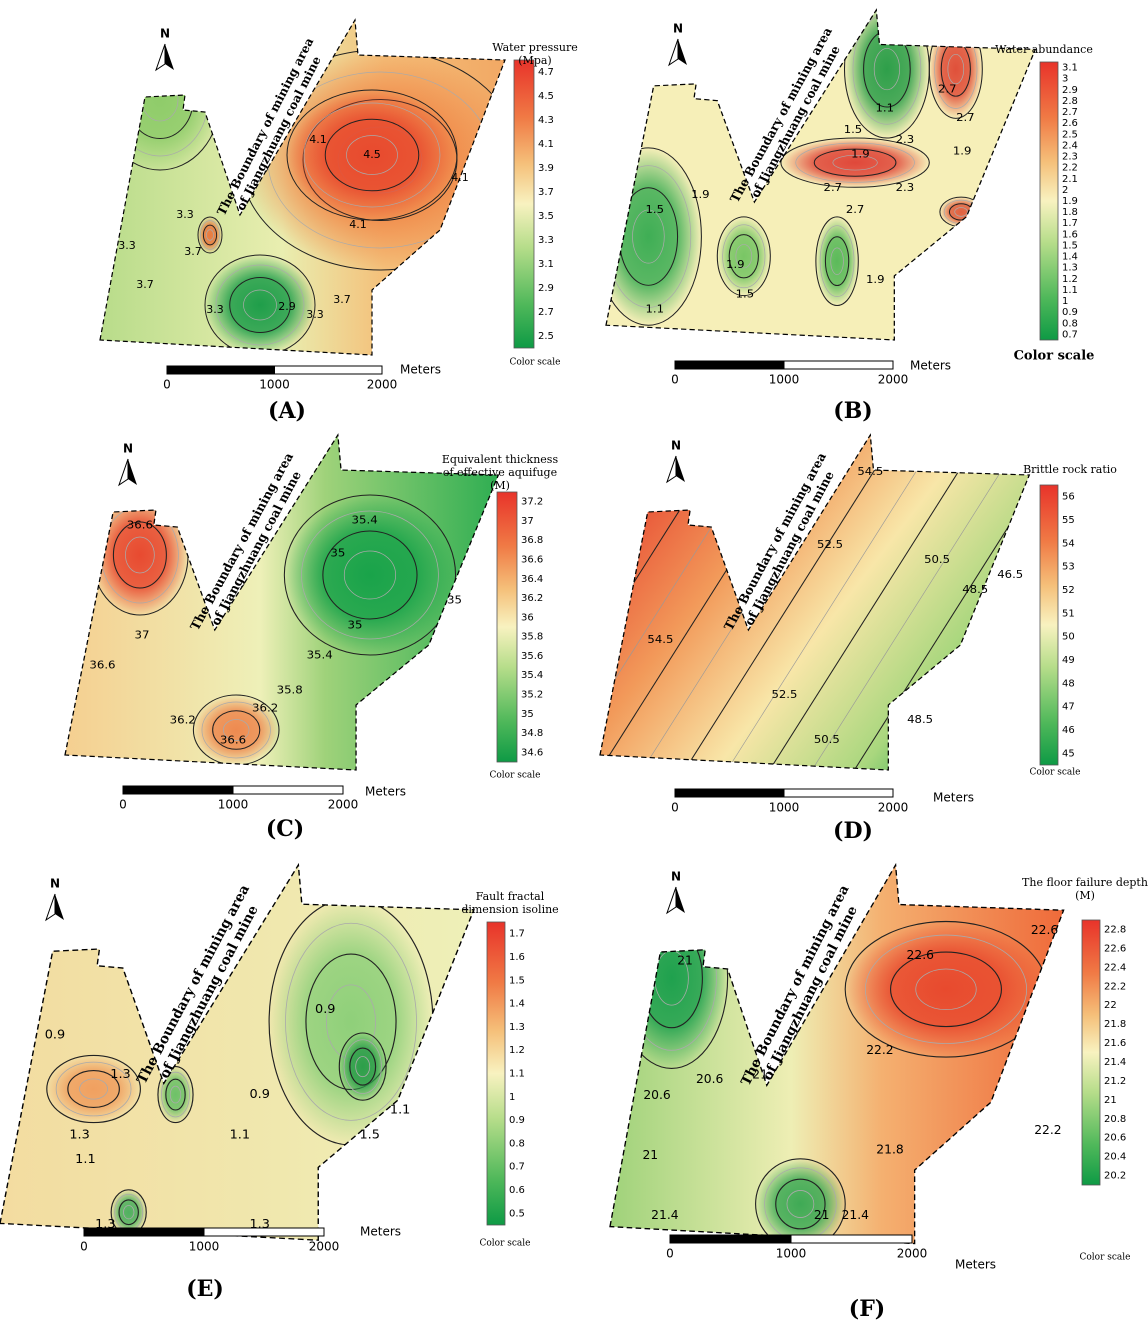  Describe the element at coordinates (855, 209) in the screenshot. I see `contour-label: 2.7` at that location.